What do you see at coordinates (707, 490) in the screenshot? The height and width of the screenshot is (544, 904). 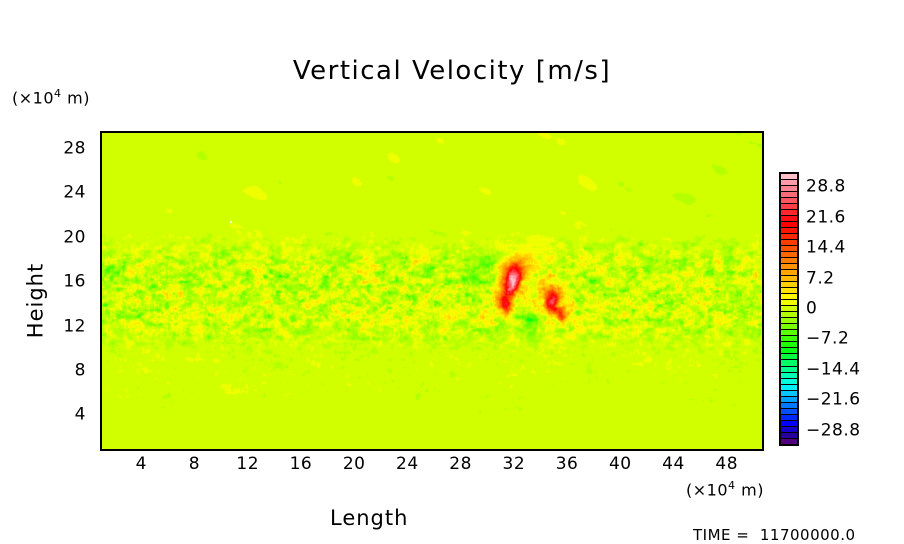 I see `x-units-base: (×10` at bounding box center [707, 490].